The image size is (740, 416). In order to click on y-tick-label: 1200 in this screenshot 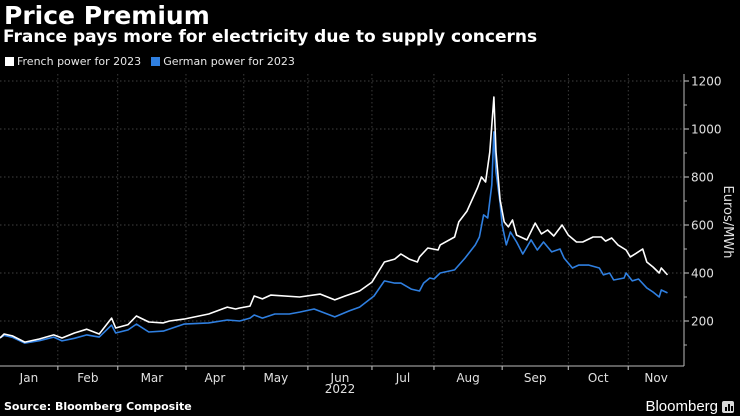, I will do `click(706, 82)`.